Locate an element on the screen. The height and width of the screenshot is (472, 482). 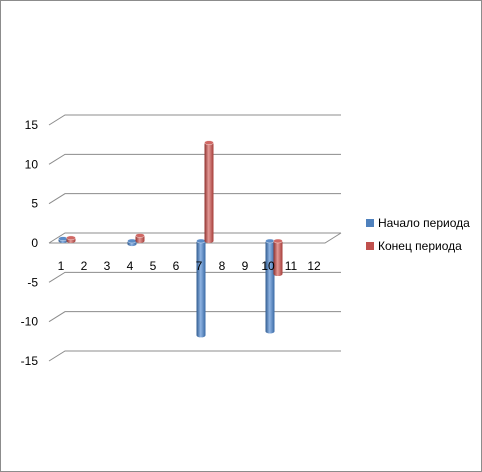
y-tick-label: 5 is located at coordinates (34, 204).